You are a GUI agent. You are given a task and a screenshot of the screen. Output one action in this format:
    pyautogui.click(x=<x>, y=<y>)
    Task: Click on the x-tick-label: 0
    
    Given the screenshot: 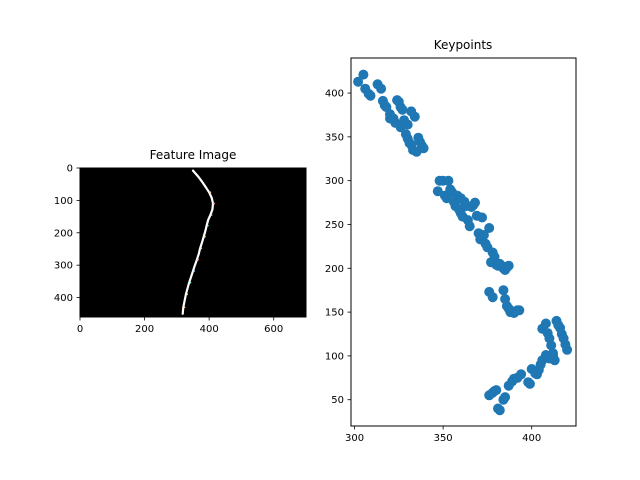 What is the action you would take?
    pyautogui.click(x=80, y=329)
    